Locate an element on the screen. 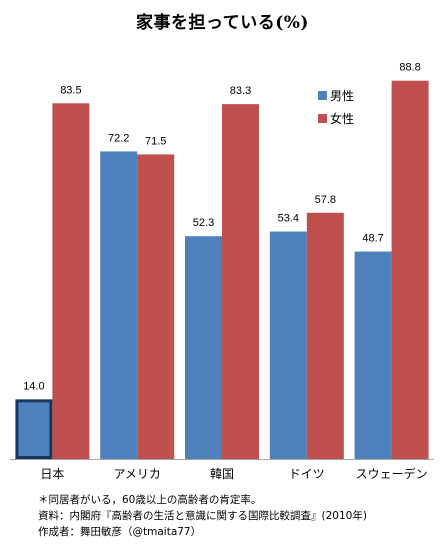 This screenshot has width=445, height=553. legend-label-female: 女性 is located at coordinates (342, 118).